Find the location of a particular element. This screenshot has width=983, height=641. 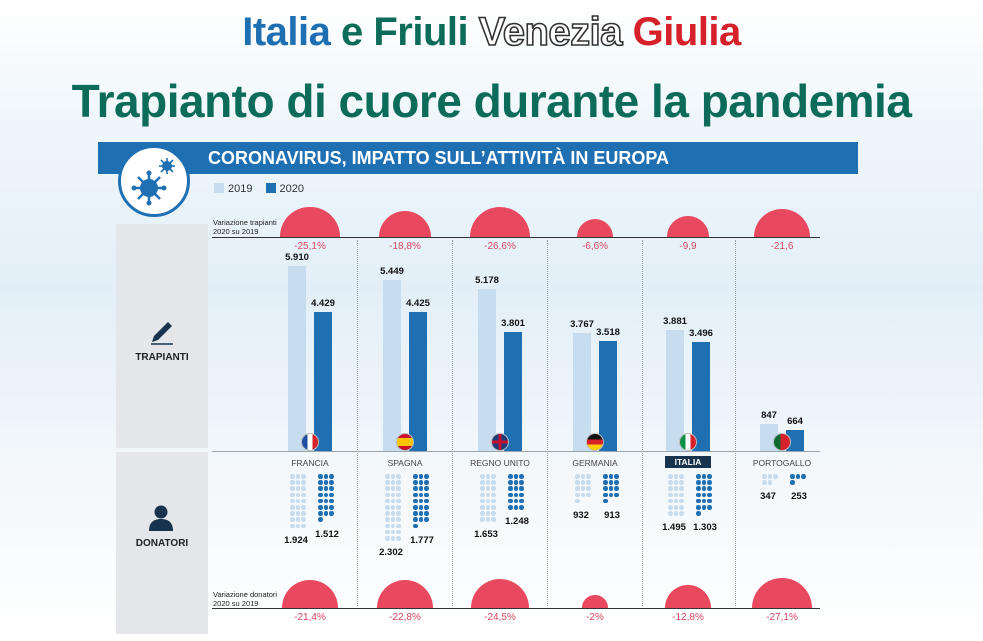

donor-value-2019: 1.495 is located at coordinates (674, 528).